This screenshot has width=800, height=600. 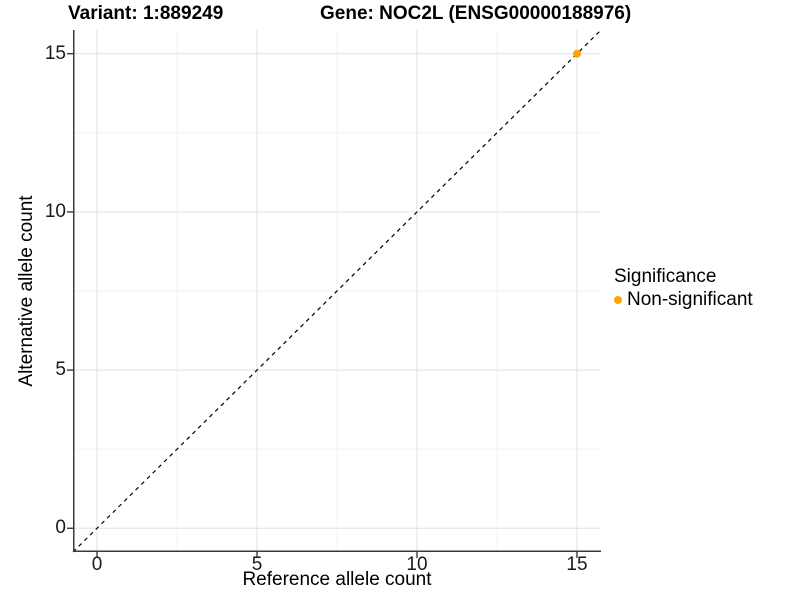 I want to click on legend-item: Non-significant, so click(x=683, y=300).